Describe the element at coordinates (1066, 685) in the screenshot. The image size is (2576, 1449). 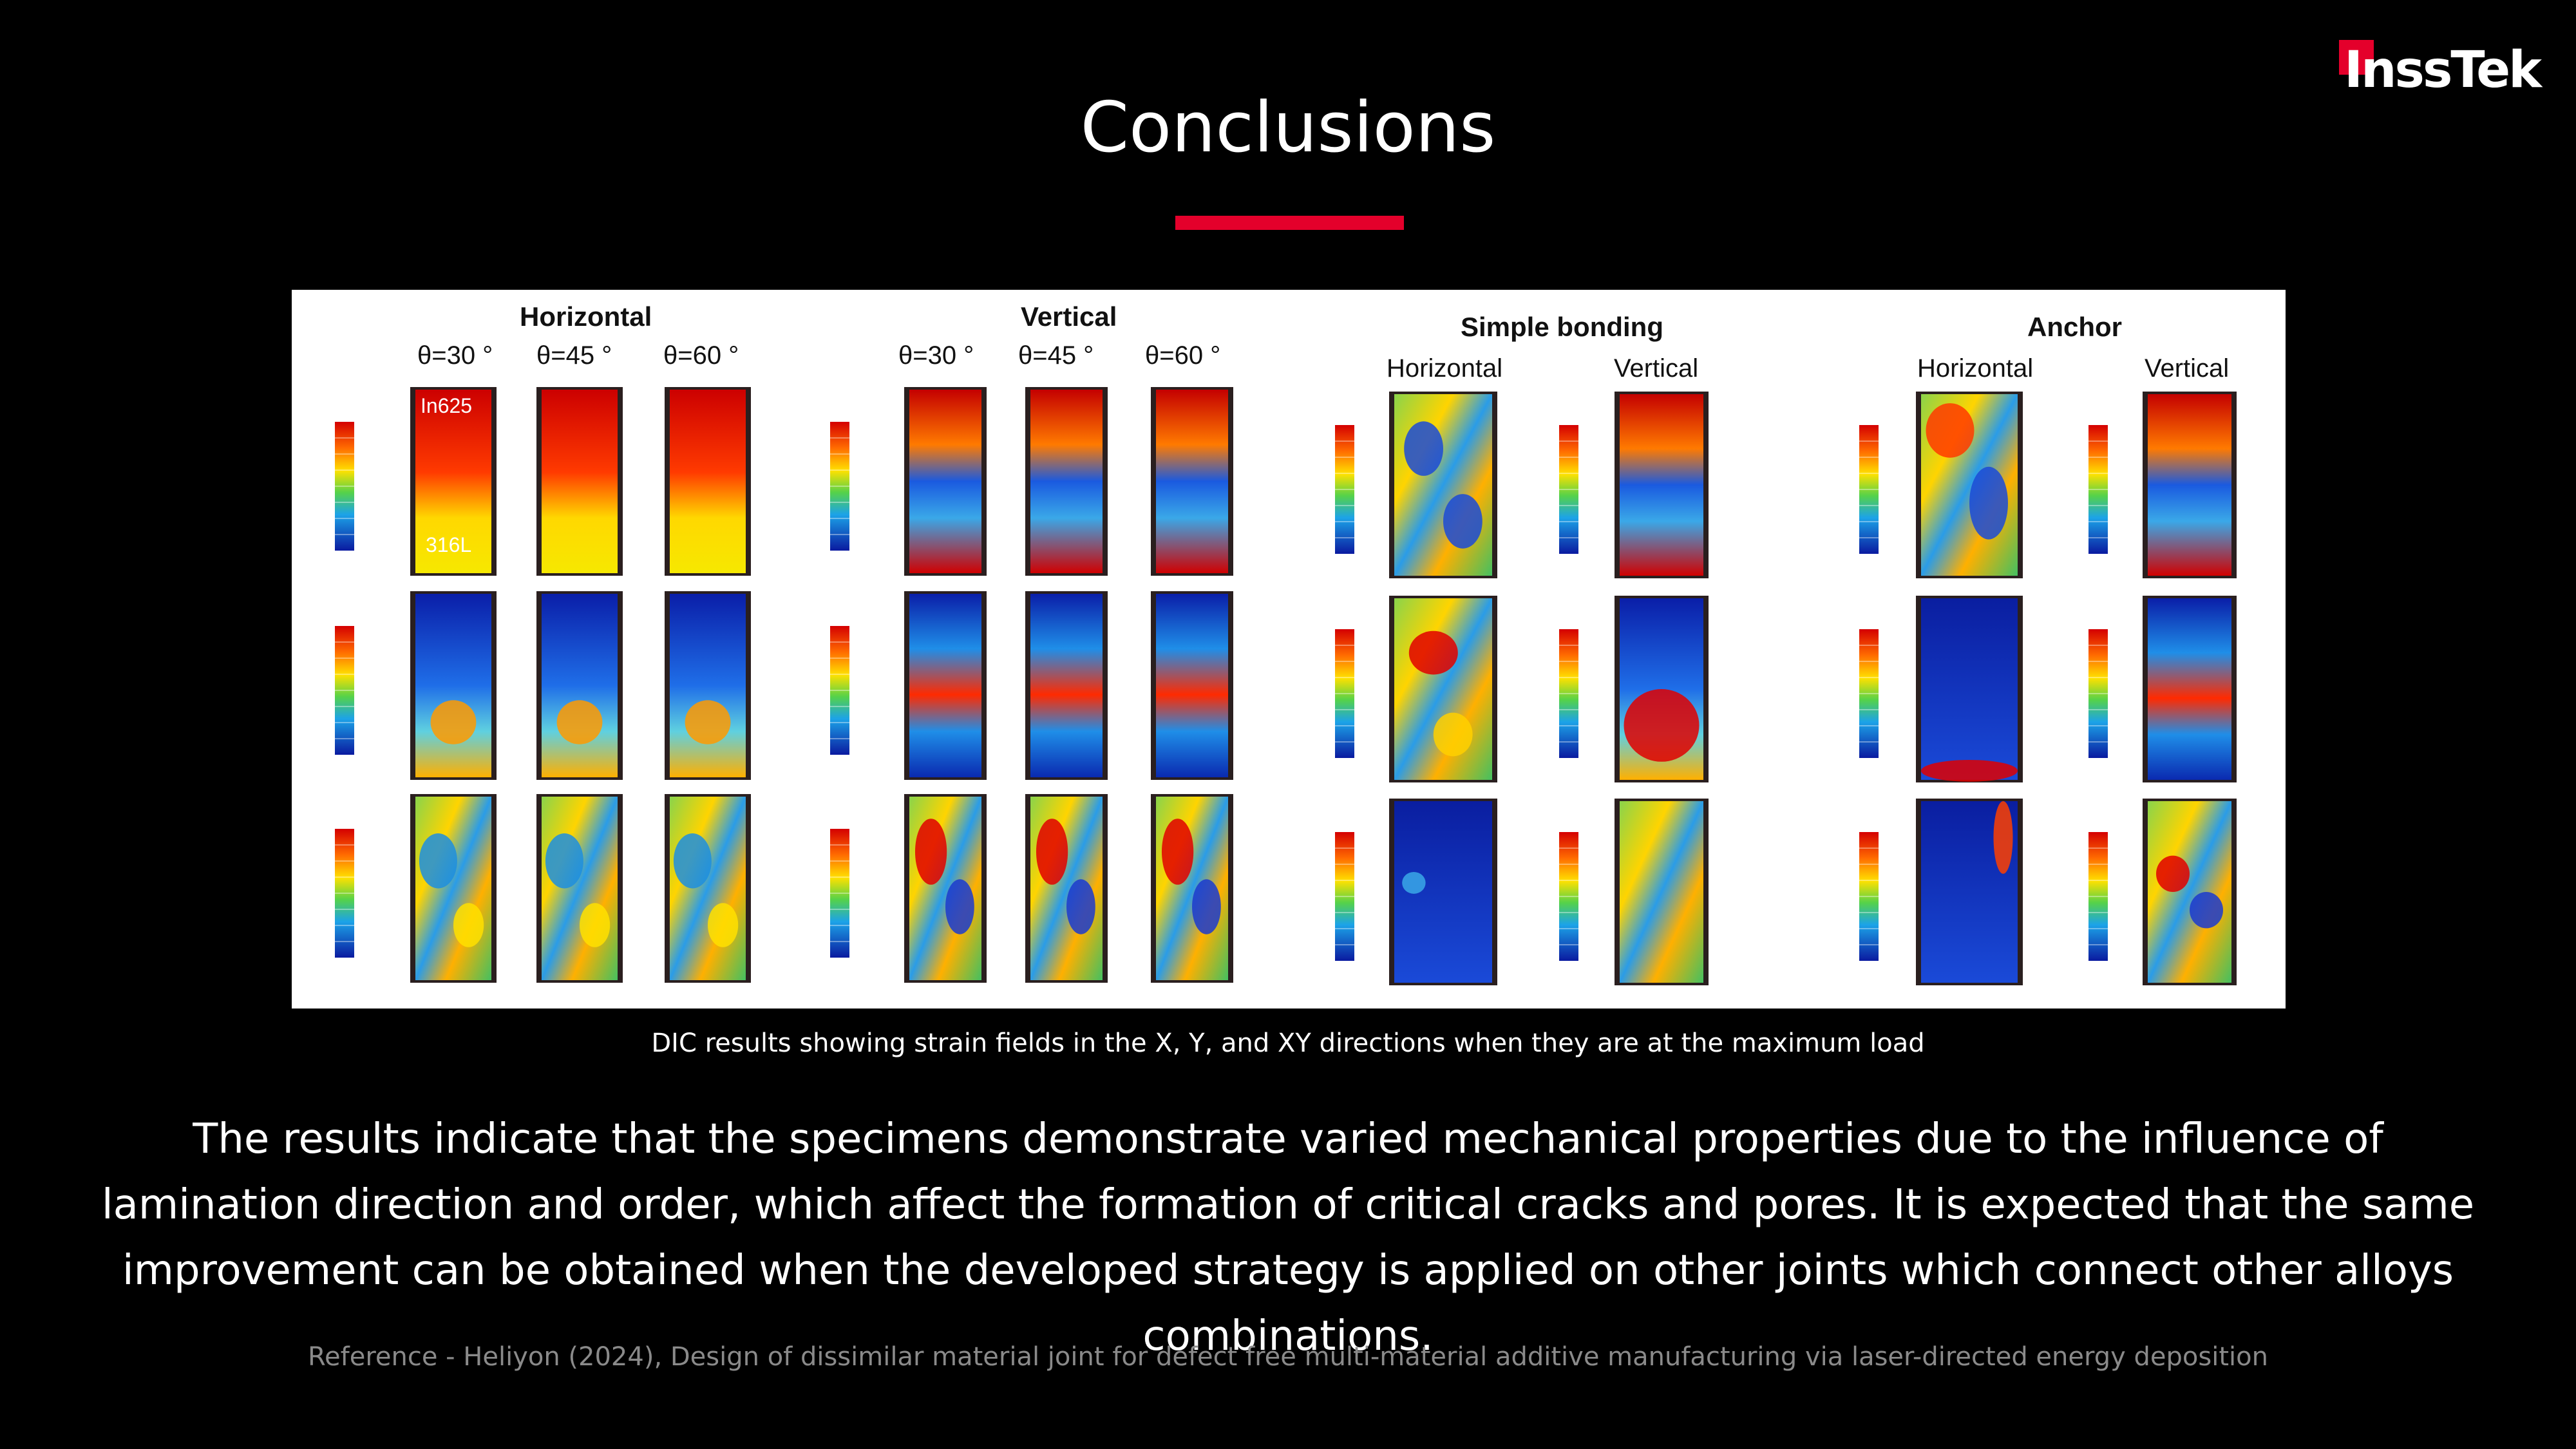
I see `specimen-vertical-r1-c1` at that location.